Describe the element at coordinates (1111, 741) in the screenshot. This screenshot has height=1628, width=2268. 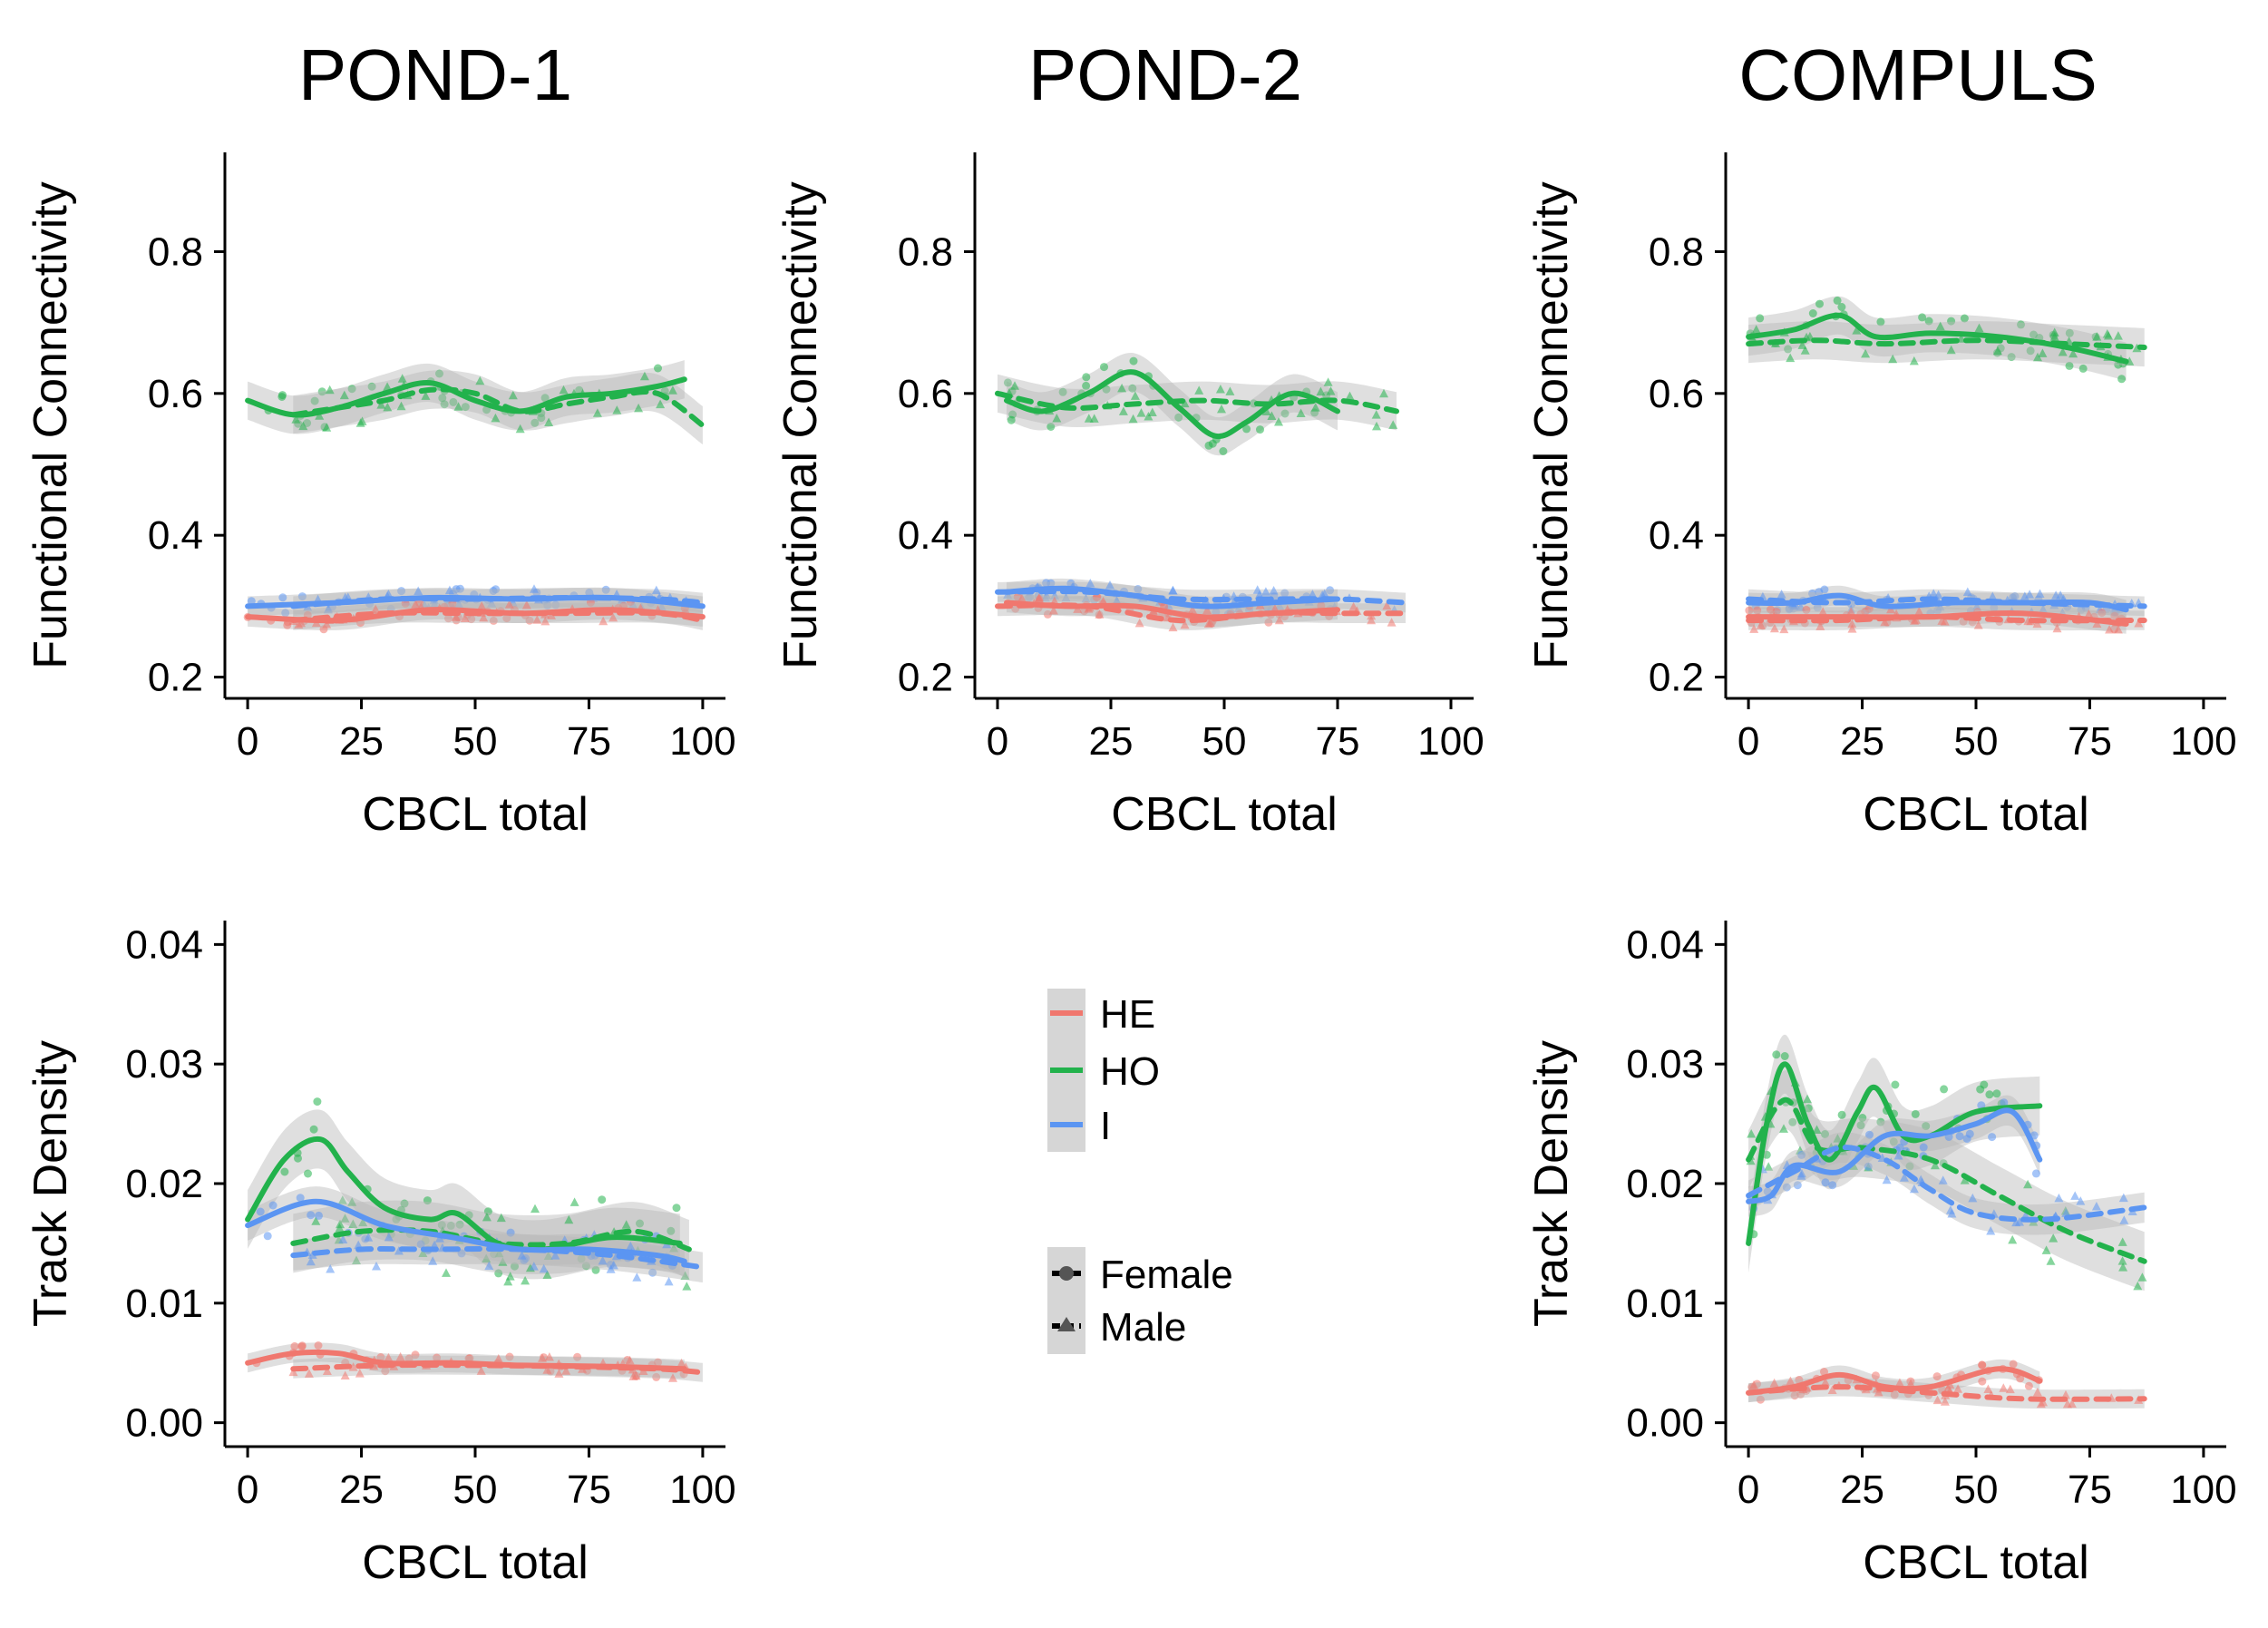
I see `x-tick-label: 25` at that location.